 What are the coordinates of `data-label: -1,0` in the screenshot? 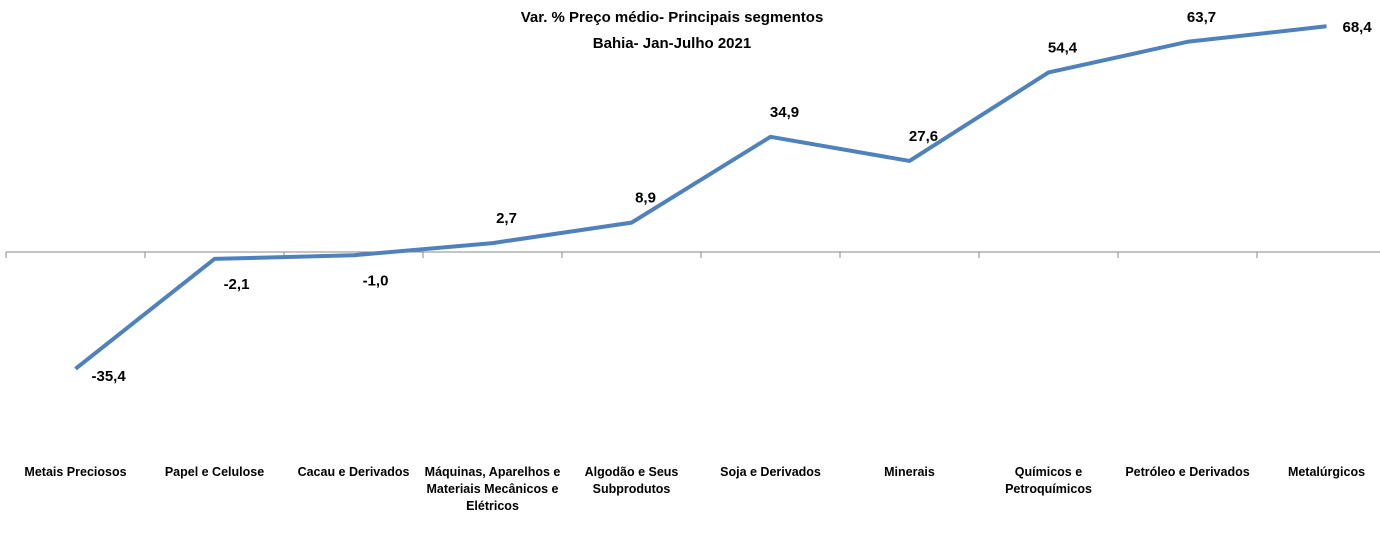 It's located at (376, 280).